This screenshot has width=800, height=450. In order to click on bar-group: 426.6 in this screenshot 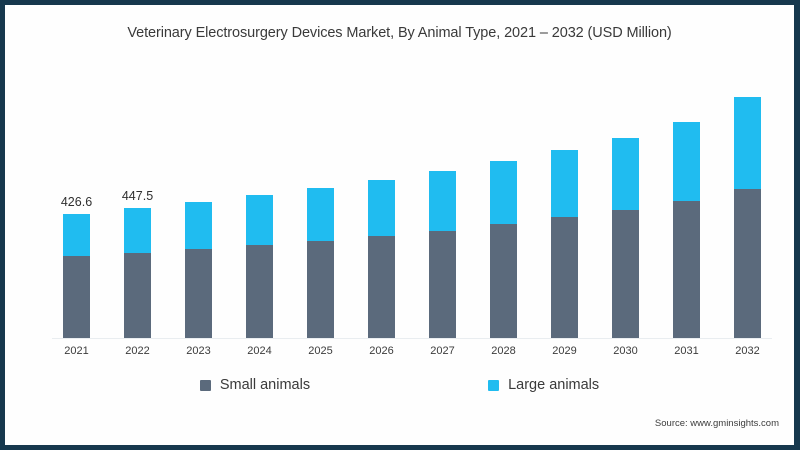, I will do `click(76, 201)`.